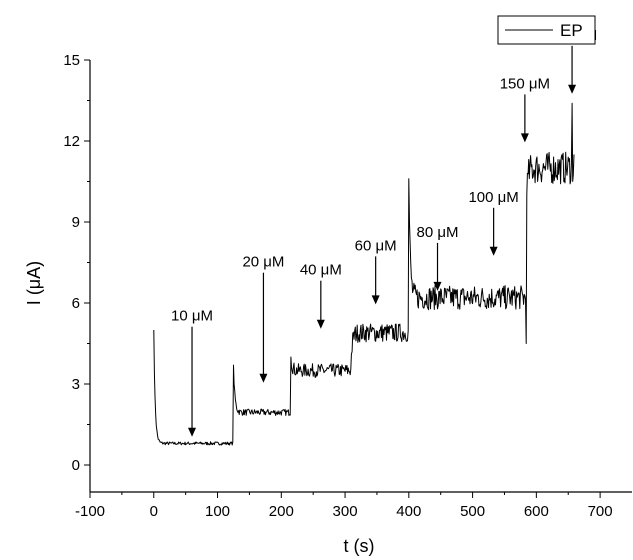 The width and height of the screenshot is (633, 560). What do you see at coordinates (438, 232) in the screenshot?
I see `annotation-label: 80 μM` at bounding box center [438, 232].